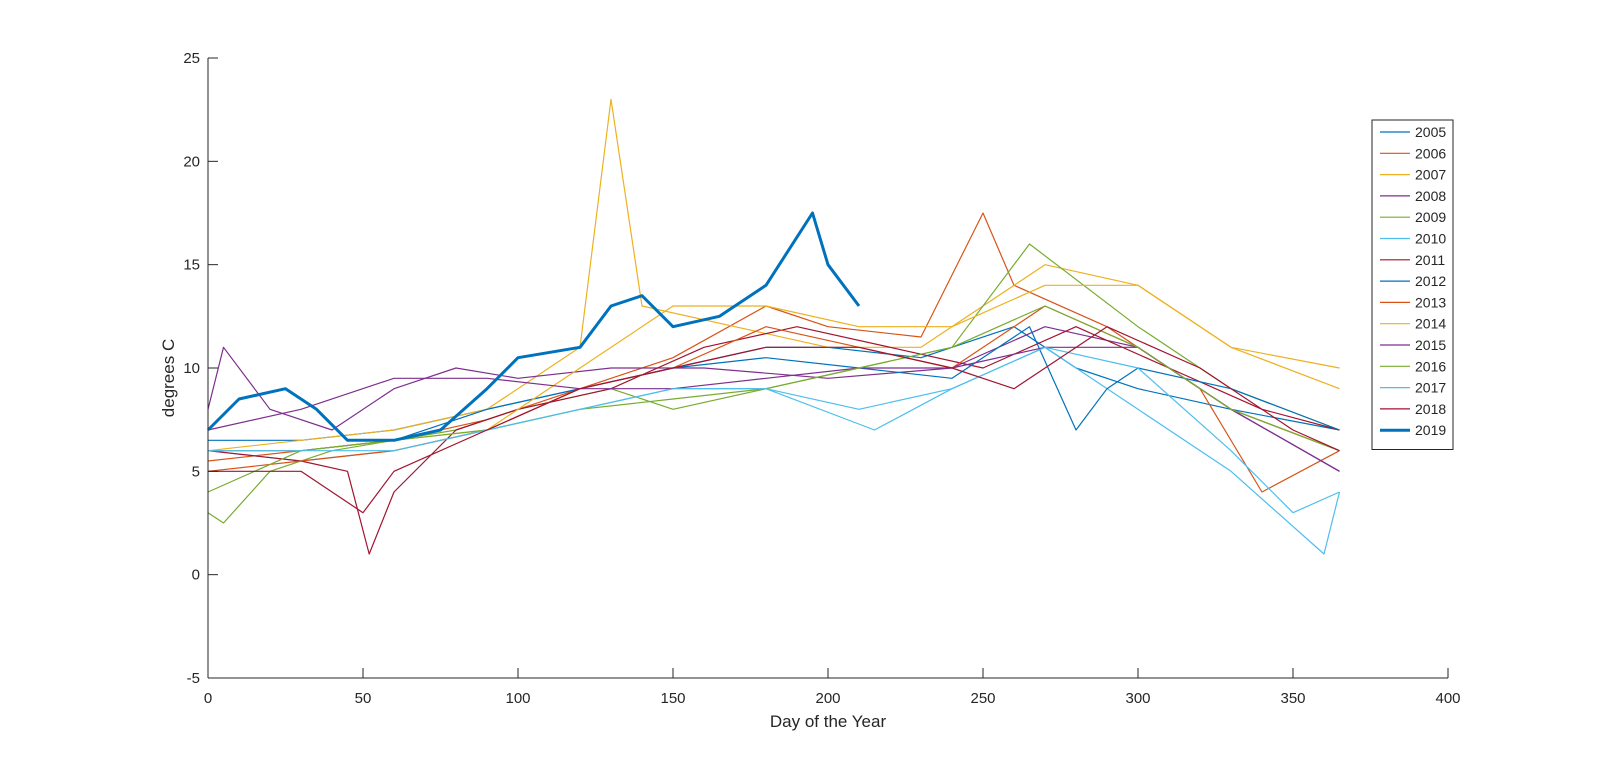 The height and width of the screenshot is (763, 1600). What do you see at coordinates (1430, 260) in the screenshot?
I see `legend-label-2011: 2011` at bounding box center [1430, 260].